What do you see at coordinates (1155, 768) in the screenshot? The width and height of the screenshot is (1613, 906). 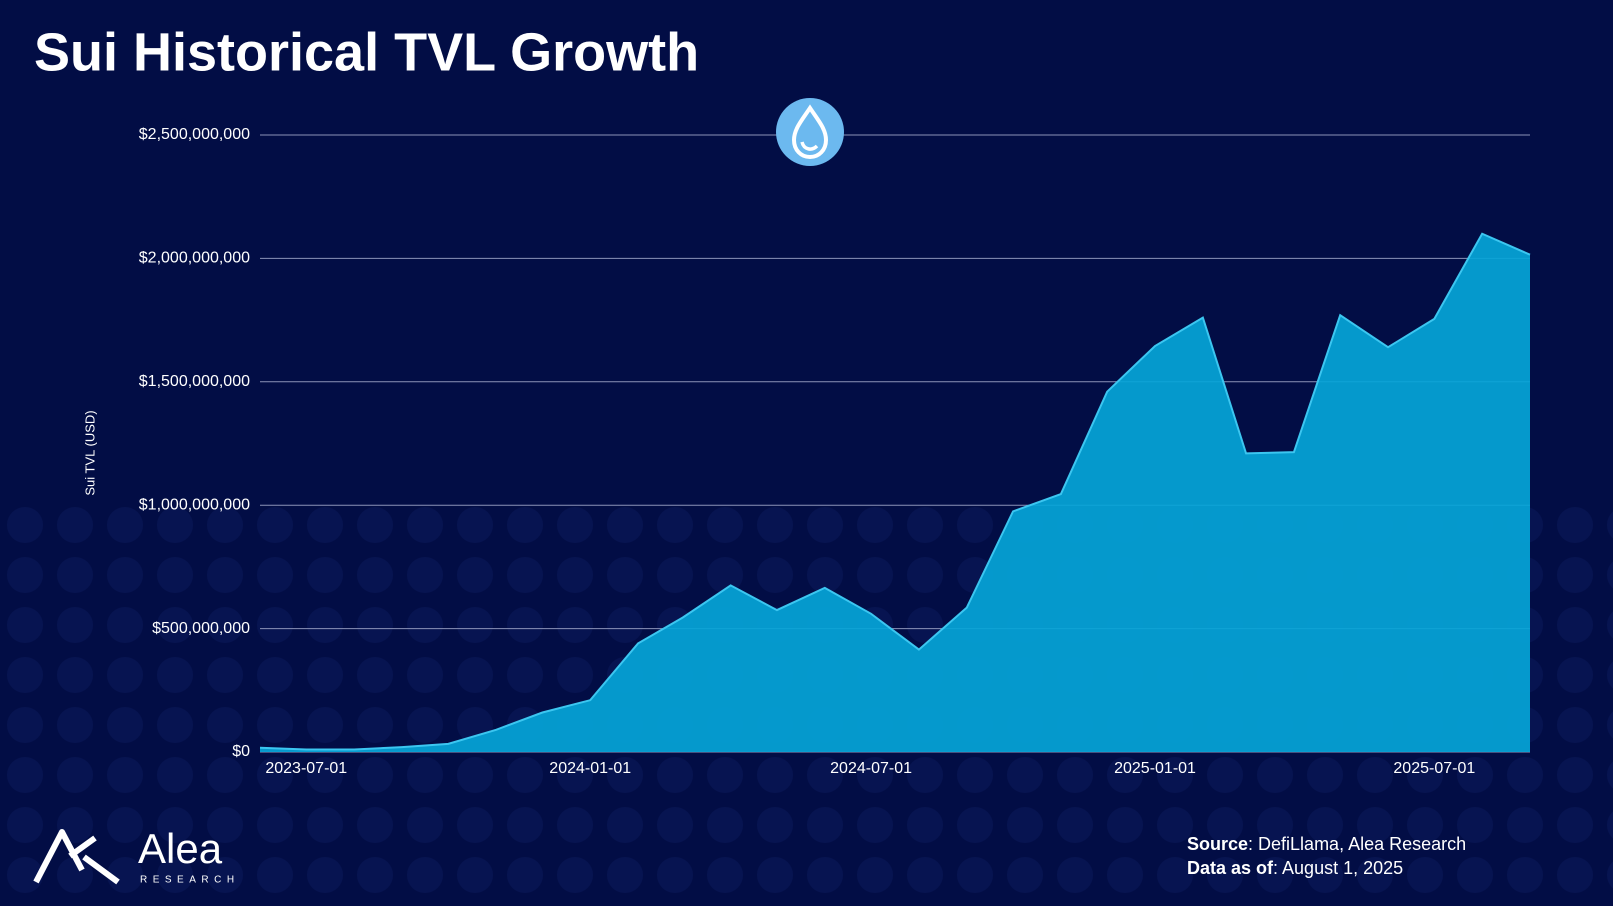 I see `x-tick-label: 2025-01-01` at bounding box center [1155, 768].